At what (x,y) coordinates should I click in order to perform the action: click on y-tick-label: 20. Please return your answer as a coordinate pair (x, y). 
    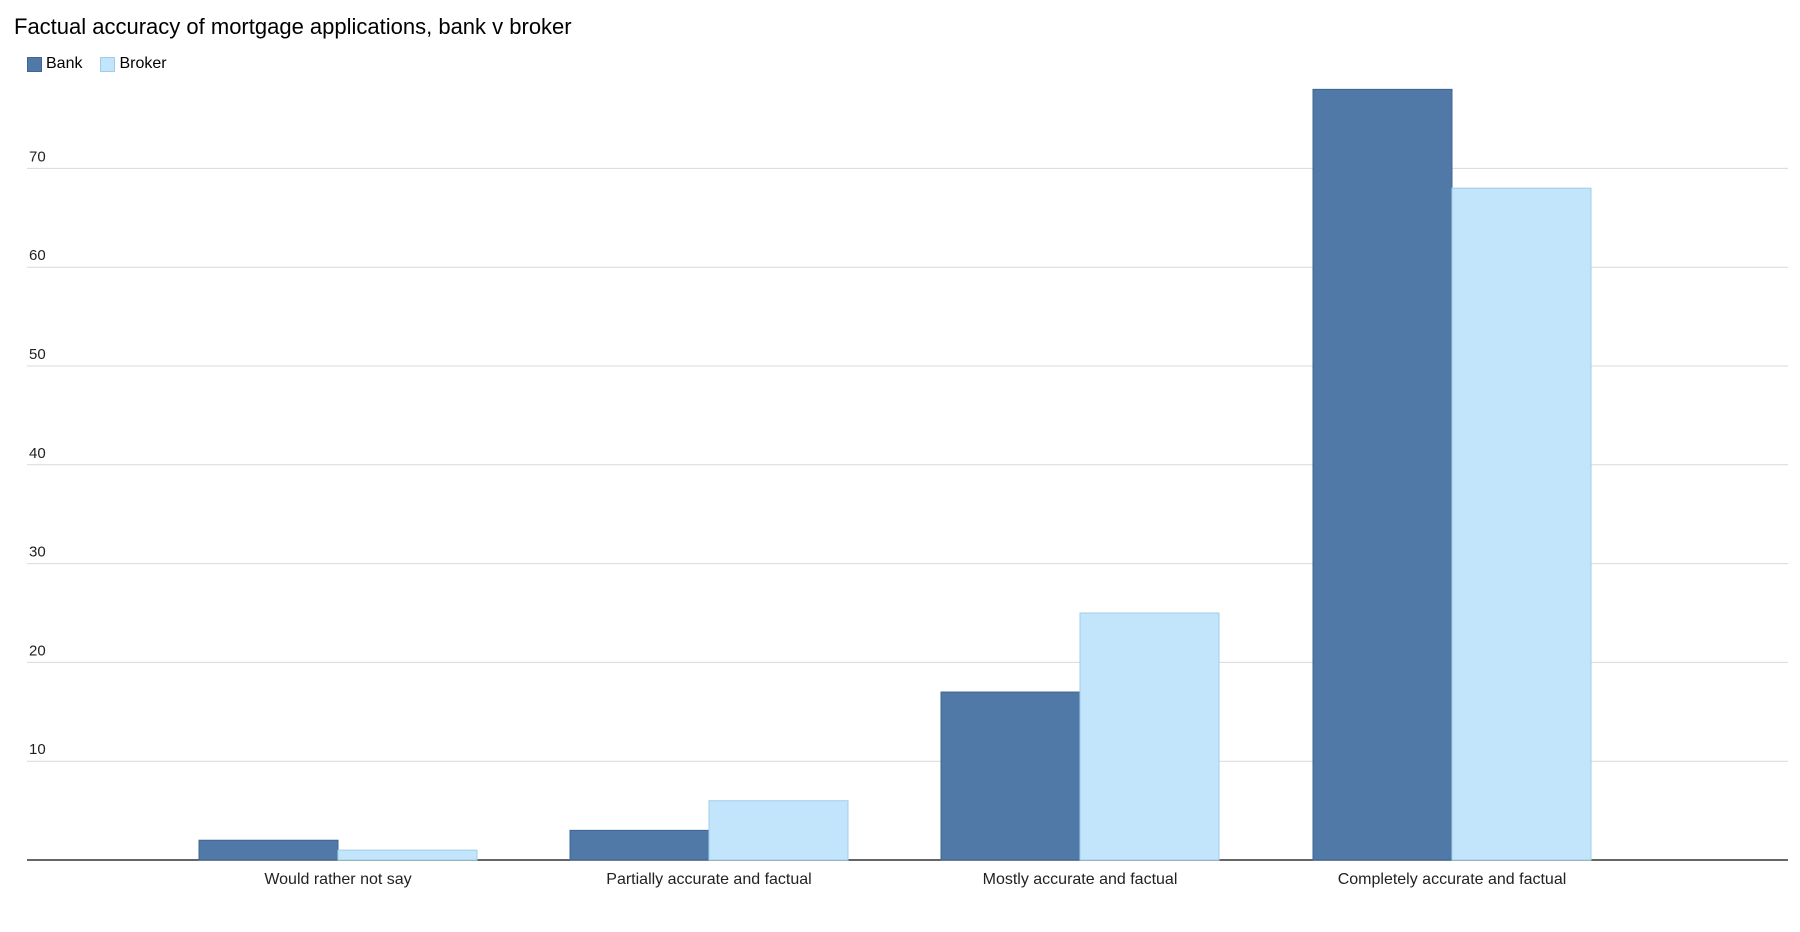
    Looking at the image, I should click on (37, 650).